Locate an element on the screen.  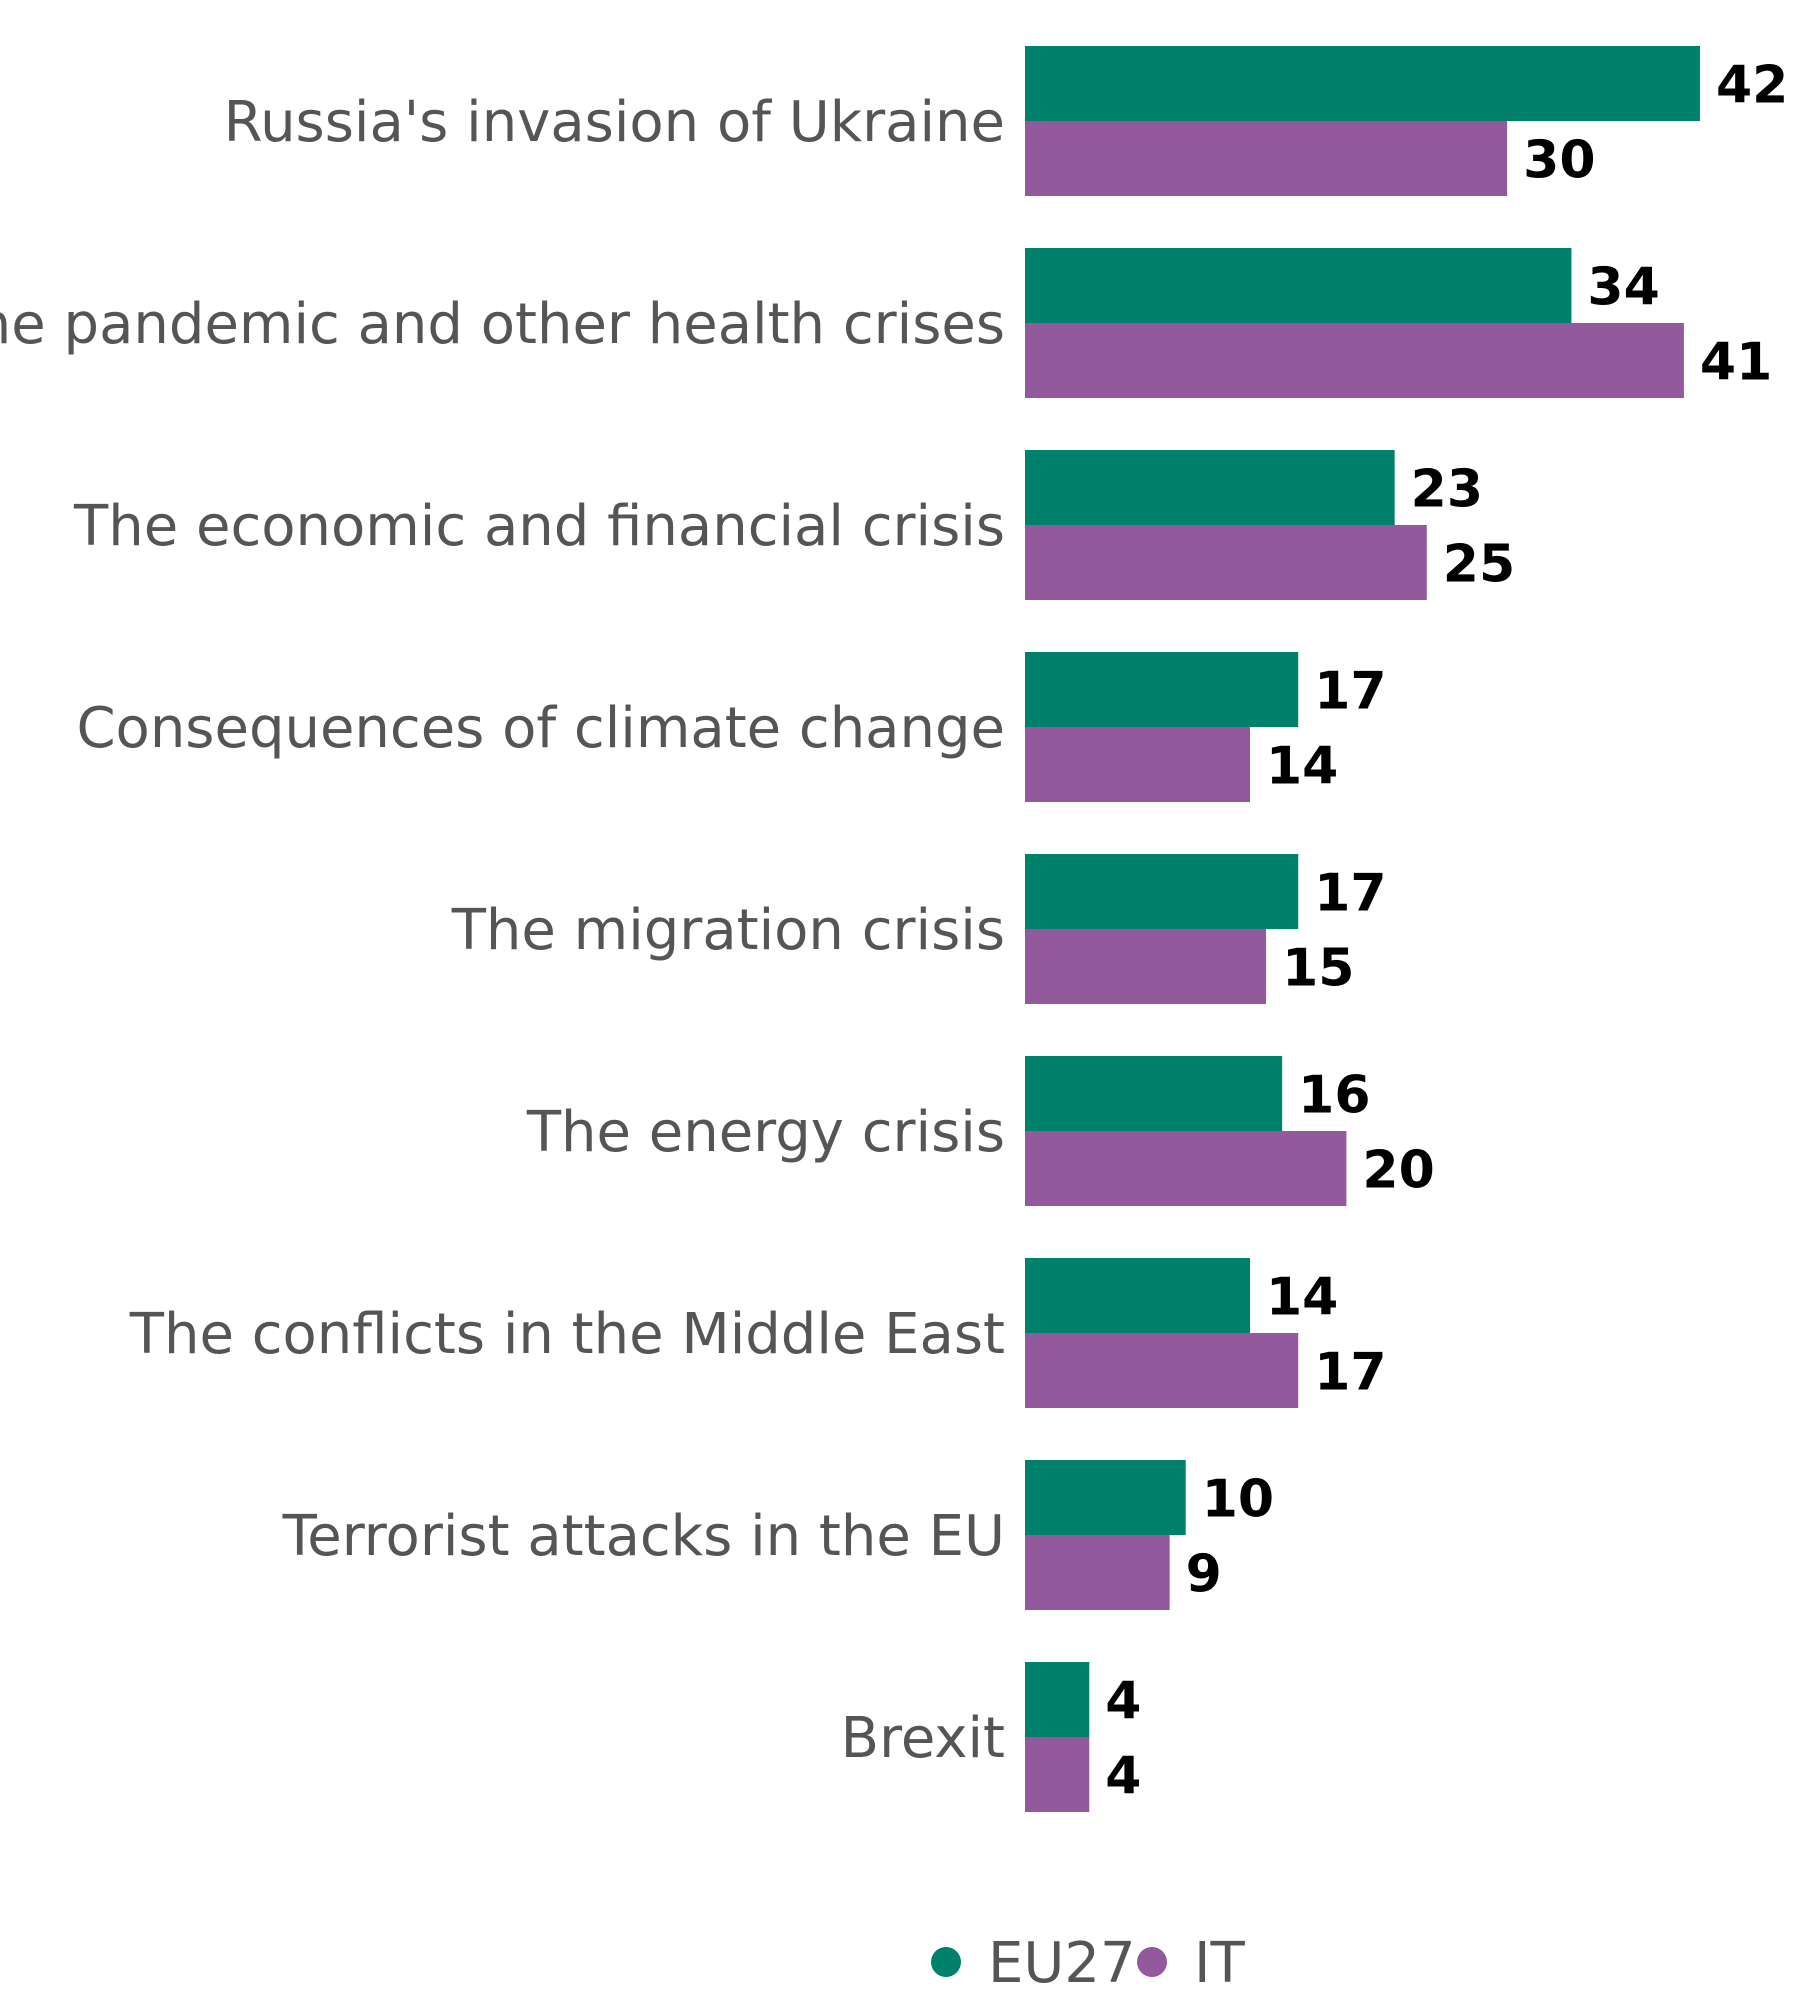
bar-eu27-the-conflicts-in-the-middle-east is located at coordinates (1137, 1295).